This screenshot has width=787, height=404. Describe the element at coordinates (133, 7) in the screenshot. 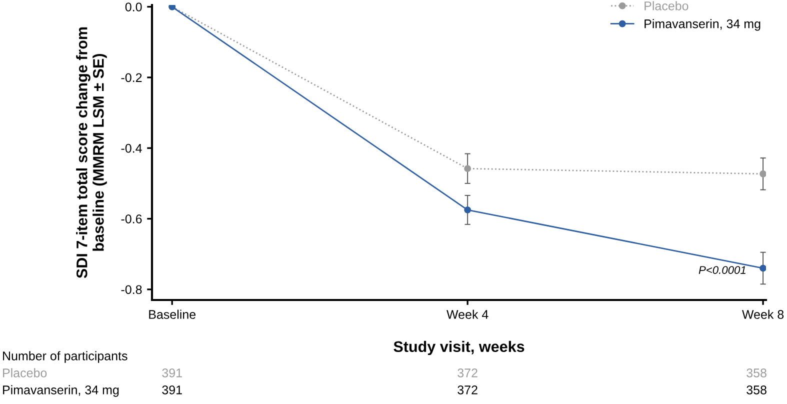

I see `y-tick-label: 0.0` at that location.